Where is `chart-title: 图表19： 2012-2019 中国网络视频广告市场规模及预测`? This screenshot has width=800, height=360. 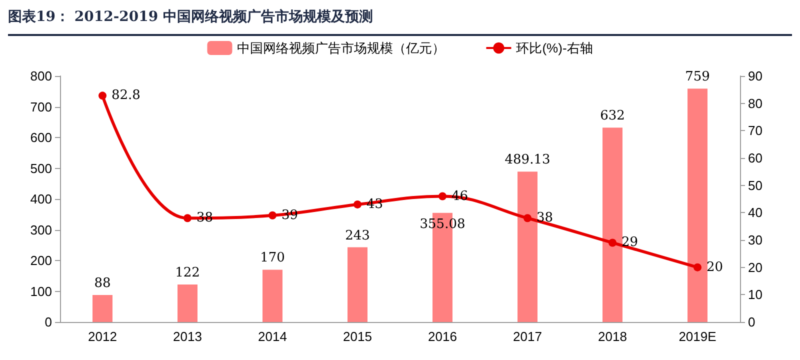
chart-title: 图表19： 2012-2019 中国网络视频广告市场规模及预测 is located at coordinates (400, 18).